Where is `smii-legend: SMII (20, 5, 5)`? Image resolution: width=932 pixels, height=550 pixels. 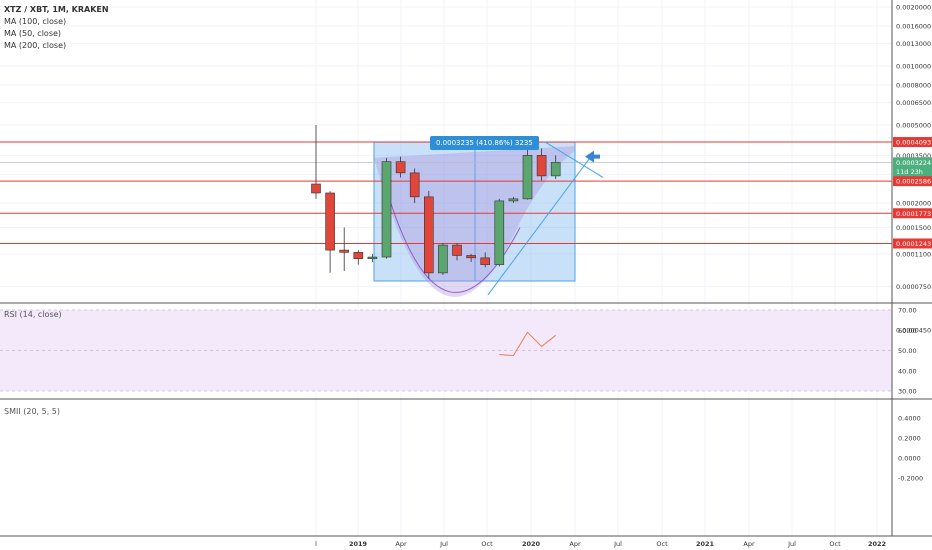 smii-legend: SMII (20, 5, 5) is located at coordinates (32, 411).